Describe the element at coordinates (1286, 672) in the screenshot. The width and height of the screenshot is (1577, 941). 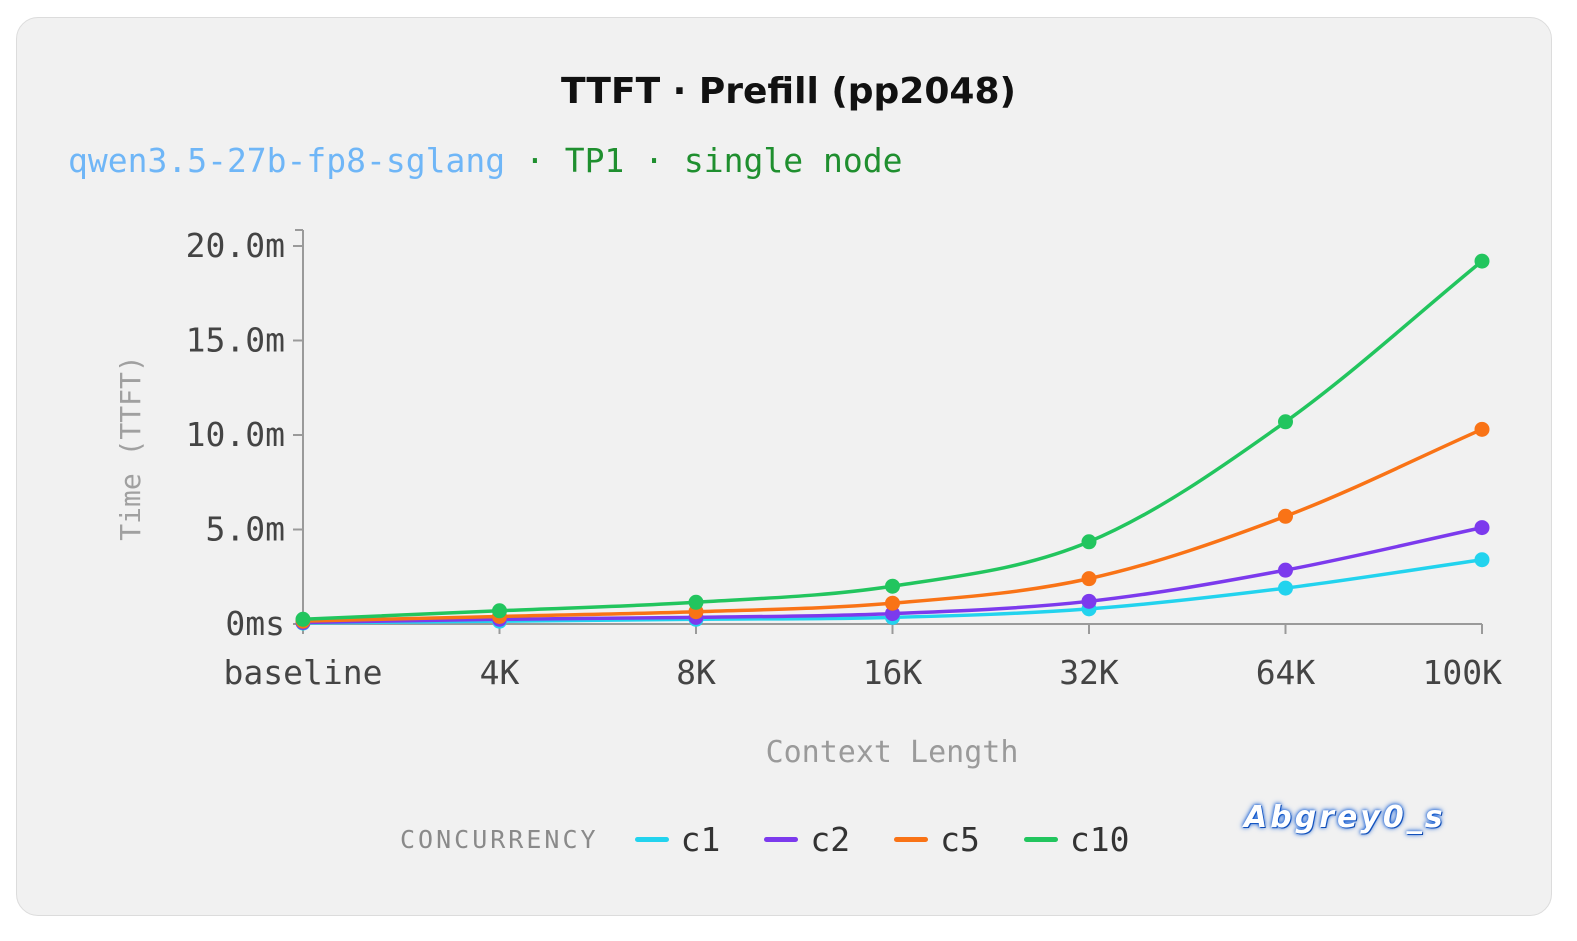
I see `x-tick-label: 64K` at that location.